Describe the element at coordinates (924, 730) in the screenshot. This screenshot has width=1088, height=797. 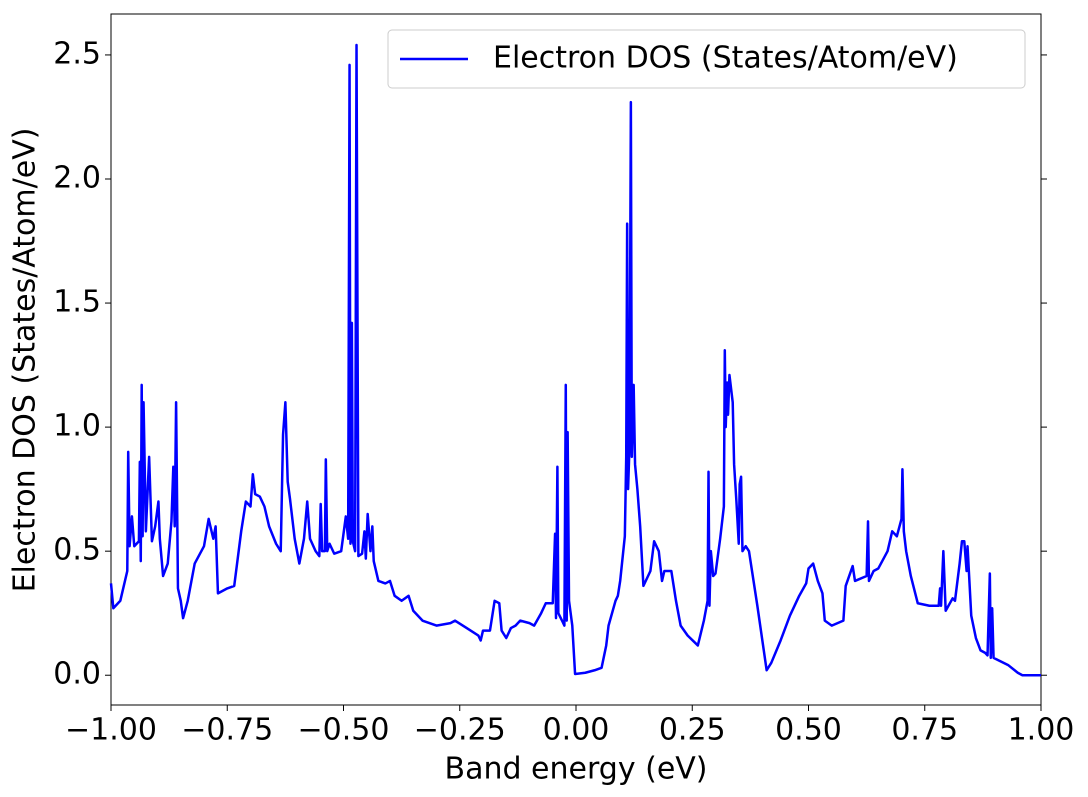
I see `x-tick-label: 0.75` at that location.